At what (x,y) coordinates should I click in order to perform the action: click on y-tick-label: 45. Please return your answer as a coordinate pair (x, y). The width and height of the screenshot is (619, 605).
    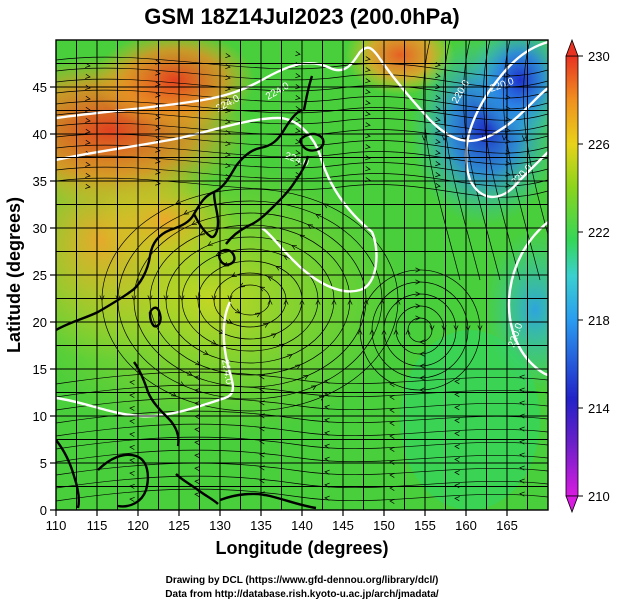
    Looking at the image, I should click on (40, 87).